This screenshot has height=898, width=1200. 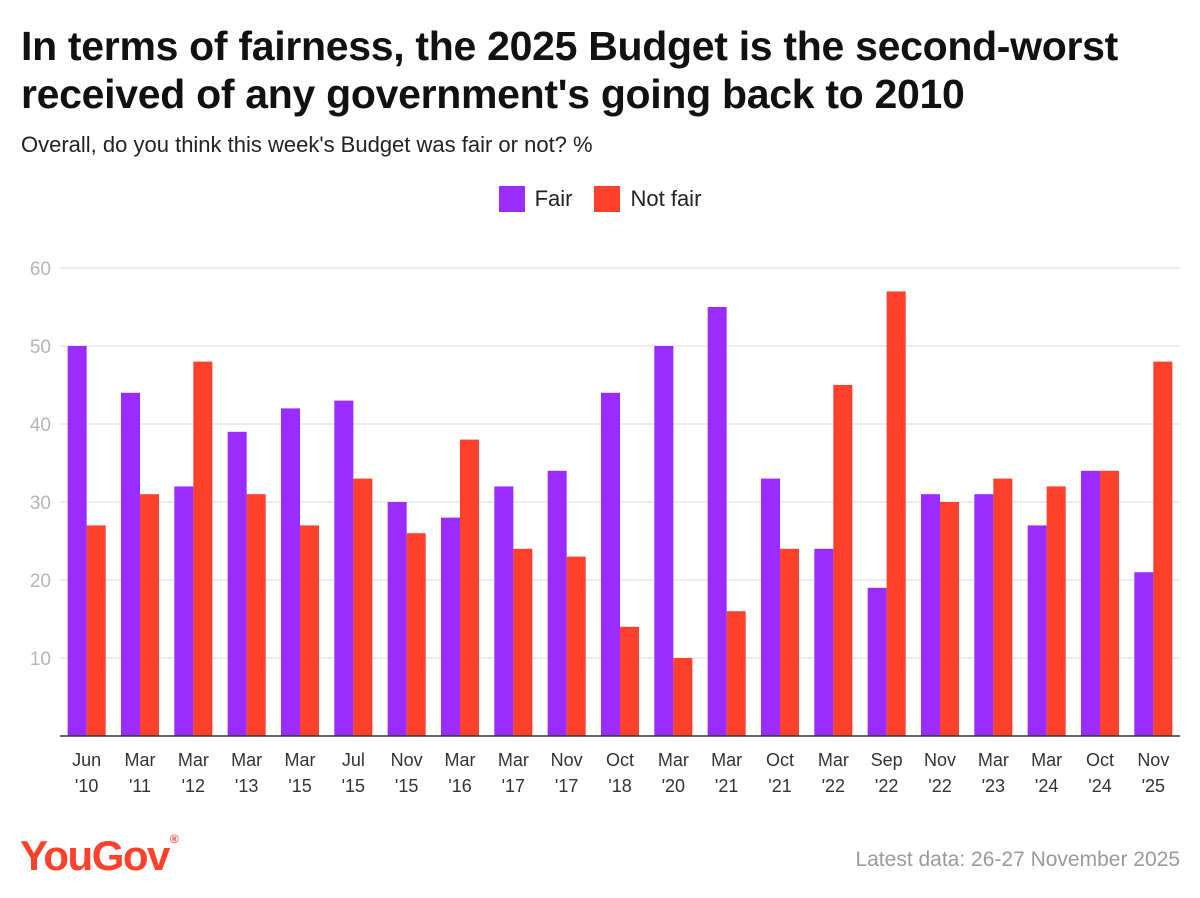 I want to click on legend-swatch-fair, so click(x=511, y=199).